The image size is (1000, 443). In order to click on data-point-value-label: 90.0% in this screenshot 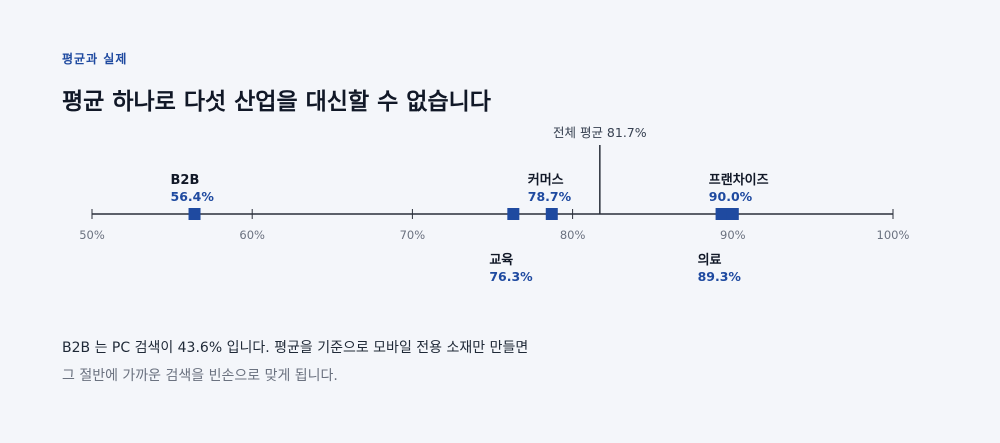, I will do `click(731, 196)`.